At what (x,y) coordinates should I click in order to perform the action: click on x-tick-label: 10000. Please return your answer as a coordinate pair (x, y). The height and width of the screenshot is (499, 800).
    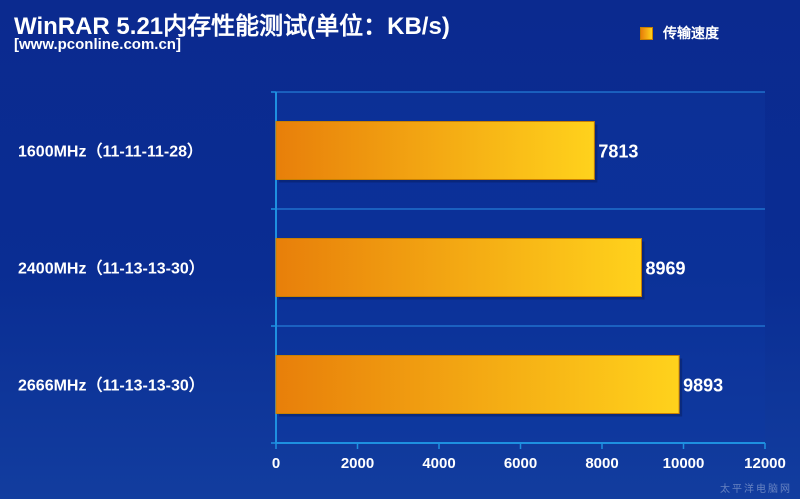
    Looking at the image, I should click on (684, 463).